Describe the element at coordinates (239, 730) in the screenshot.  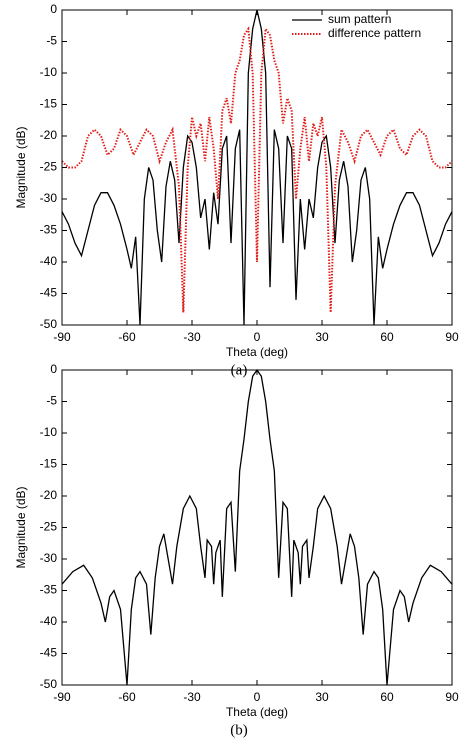
I see `caption: (b)` at that location.